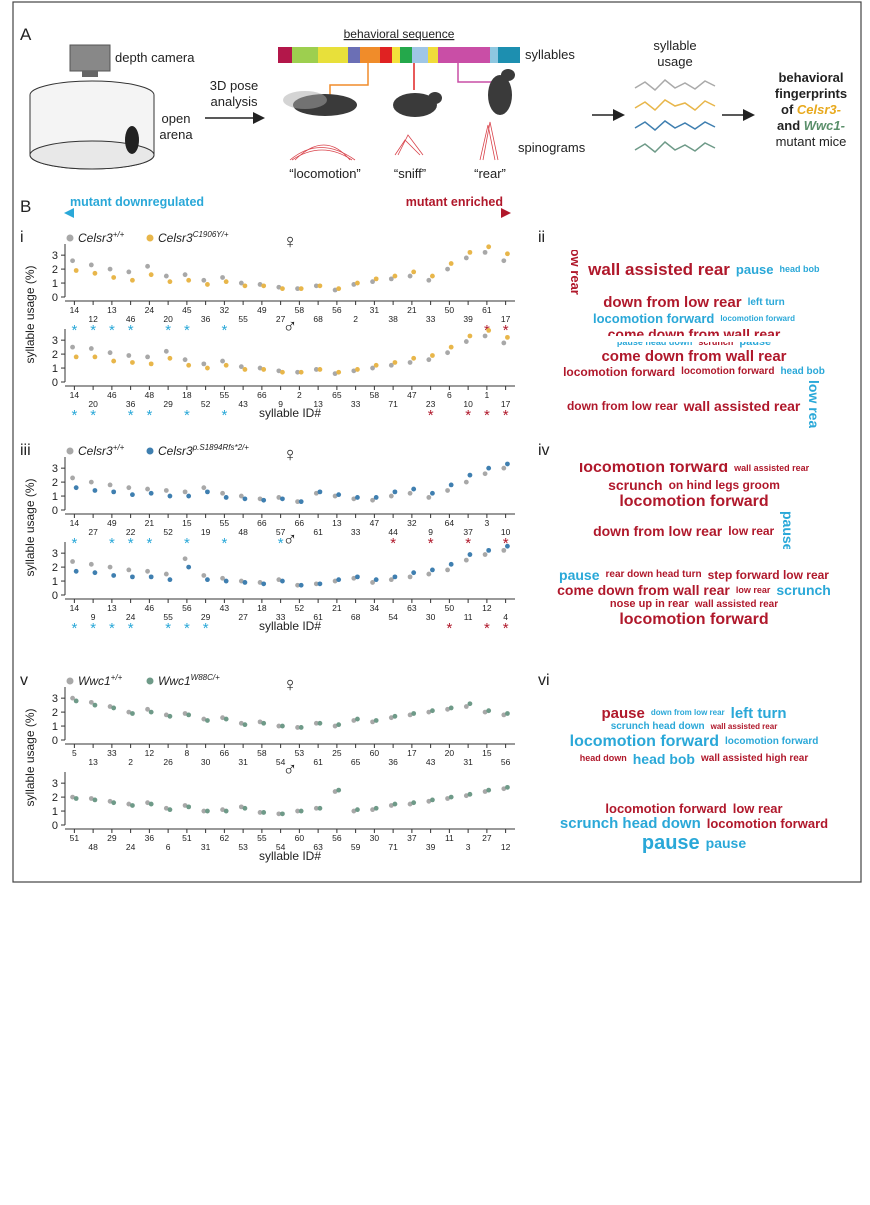  Describe the element at coordinates (468, 847) in the screenshot. I see `x-tick-label: 3` at that location.